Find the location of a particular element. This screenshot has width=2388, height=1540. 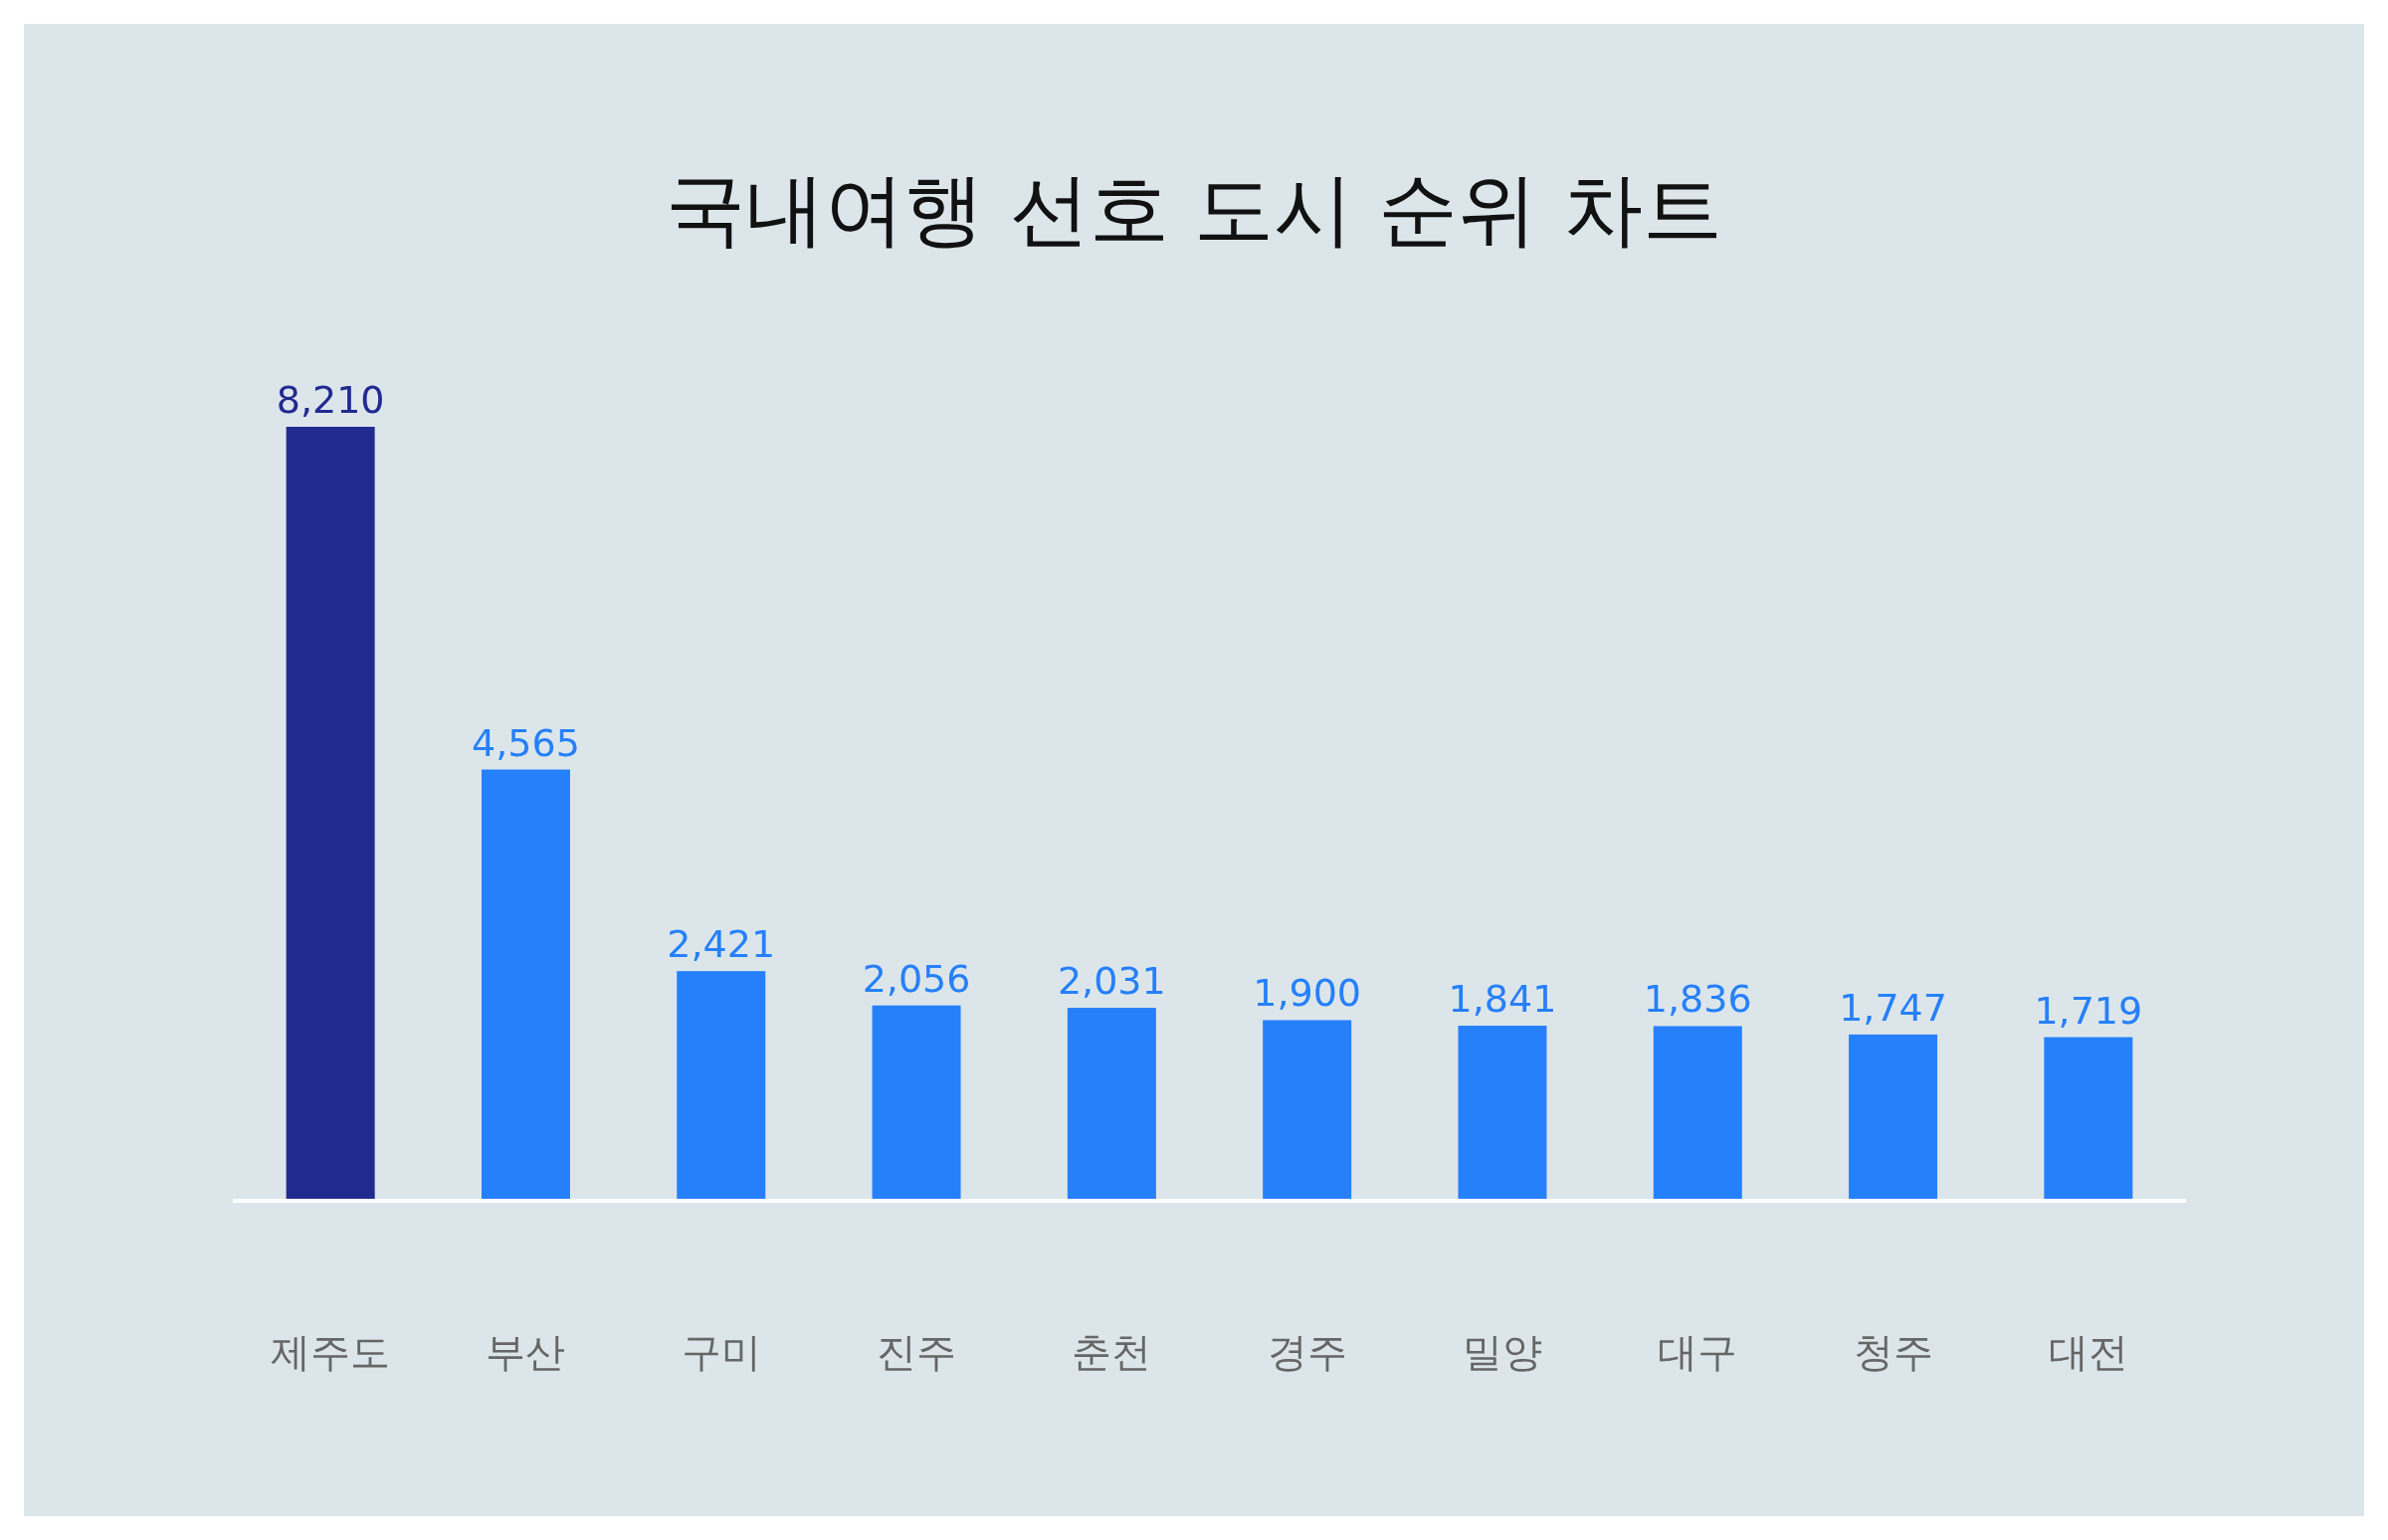

x-tick-label: 춘천 is located at coordinates (1112, 1352).